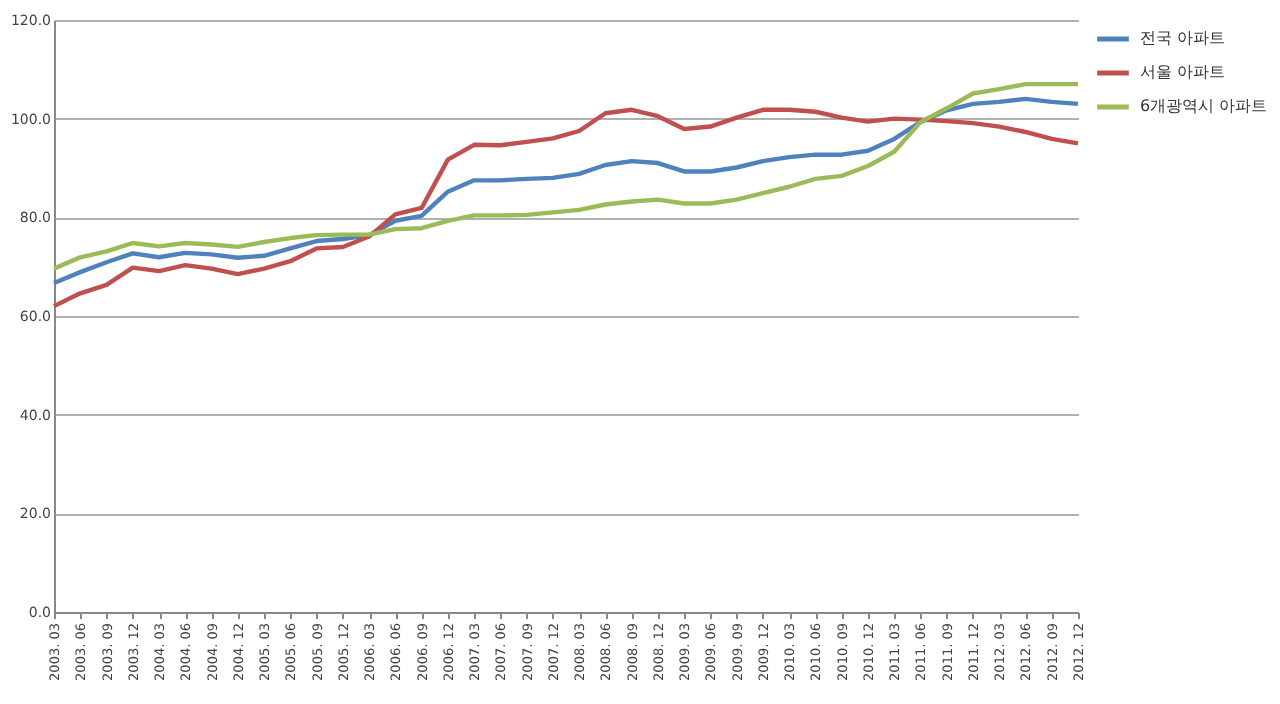 The width and height of the screenshot is (1280, 704). Describe the element at coordinates (1204, 106) in the screenshot. I see `legend-label: 6개광역시 아파트` at that location.